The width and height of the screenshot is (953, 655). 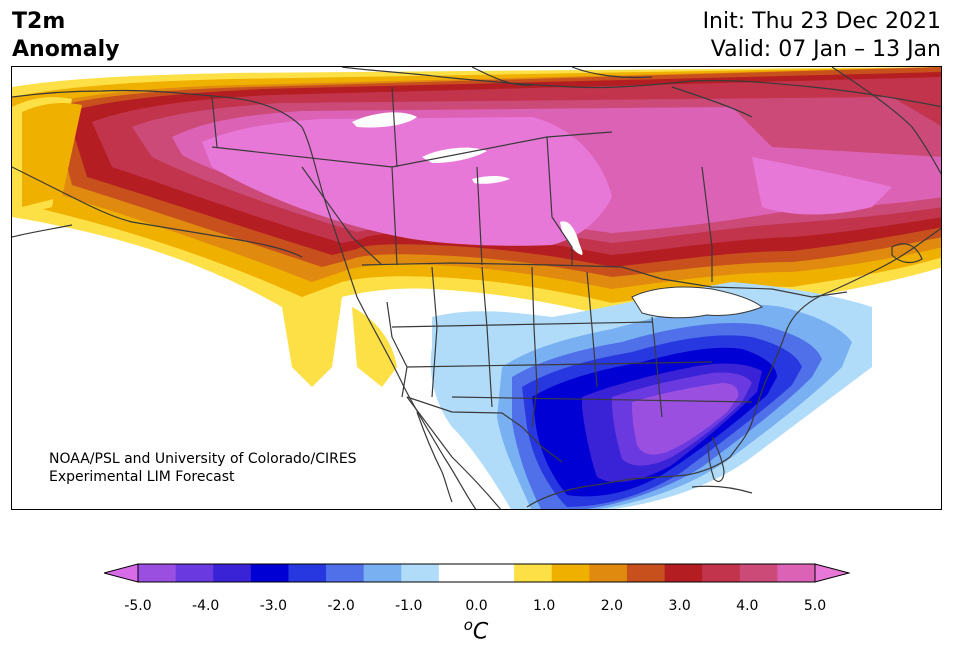 What do you see at coordinates (342, 216) in the screenshot?
I see `province-bc-ab` at bounding box center [342, 216].